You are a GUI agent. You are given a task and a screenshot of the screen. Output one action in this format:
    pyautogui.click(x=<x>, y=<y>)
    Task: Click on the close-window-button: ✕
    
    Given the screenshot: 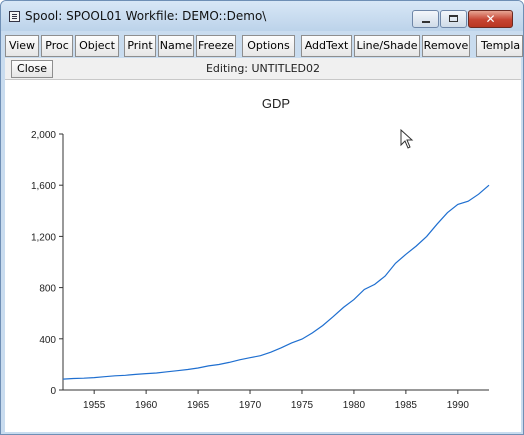 What is the action you would take?
    pyautogui.click(x=490, y=19)
    